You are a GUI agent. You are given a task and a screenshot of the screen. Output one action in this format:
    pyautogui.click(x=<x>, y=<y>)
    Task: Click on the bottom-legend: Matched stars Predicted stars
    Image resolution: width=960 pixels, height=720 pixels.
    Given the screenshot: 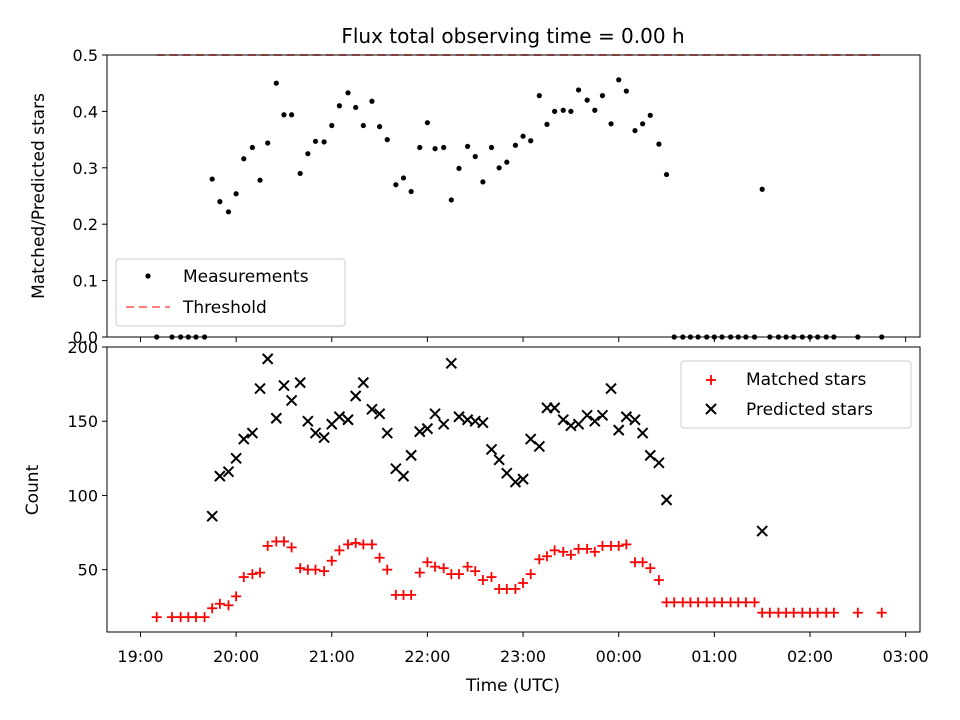 What is the action you would take?
    pyautogui.click(x=796, y=394)
    